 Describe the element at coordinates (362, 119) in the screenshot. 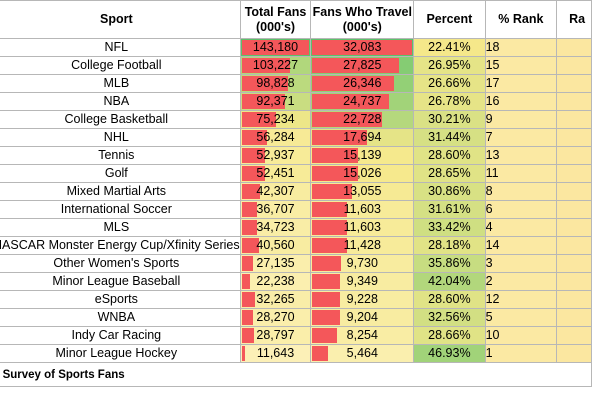

I see `cell-fans-travel: 22,728` at that location.